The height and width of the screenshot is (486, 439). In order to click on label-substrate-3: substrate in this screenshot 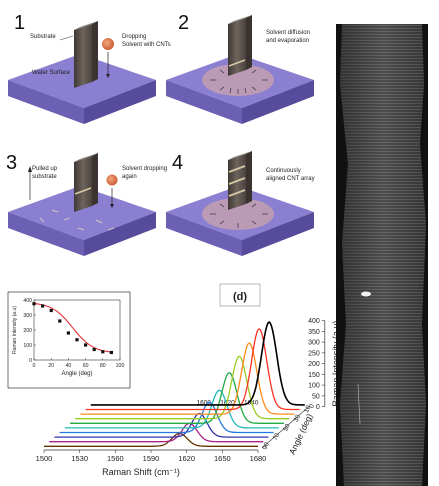, I will do `click(44, 177)`.